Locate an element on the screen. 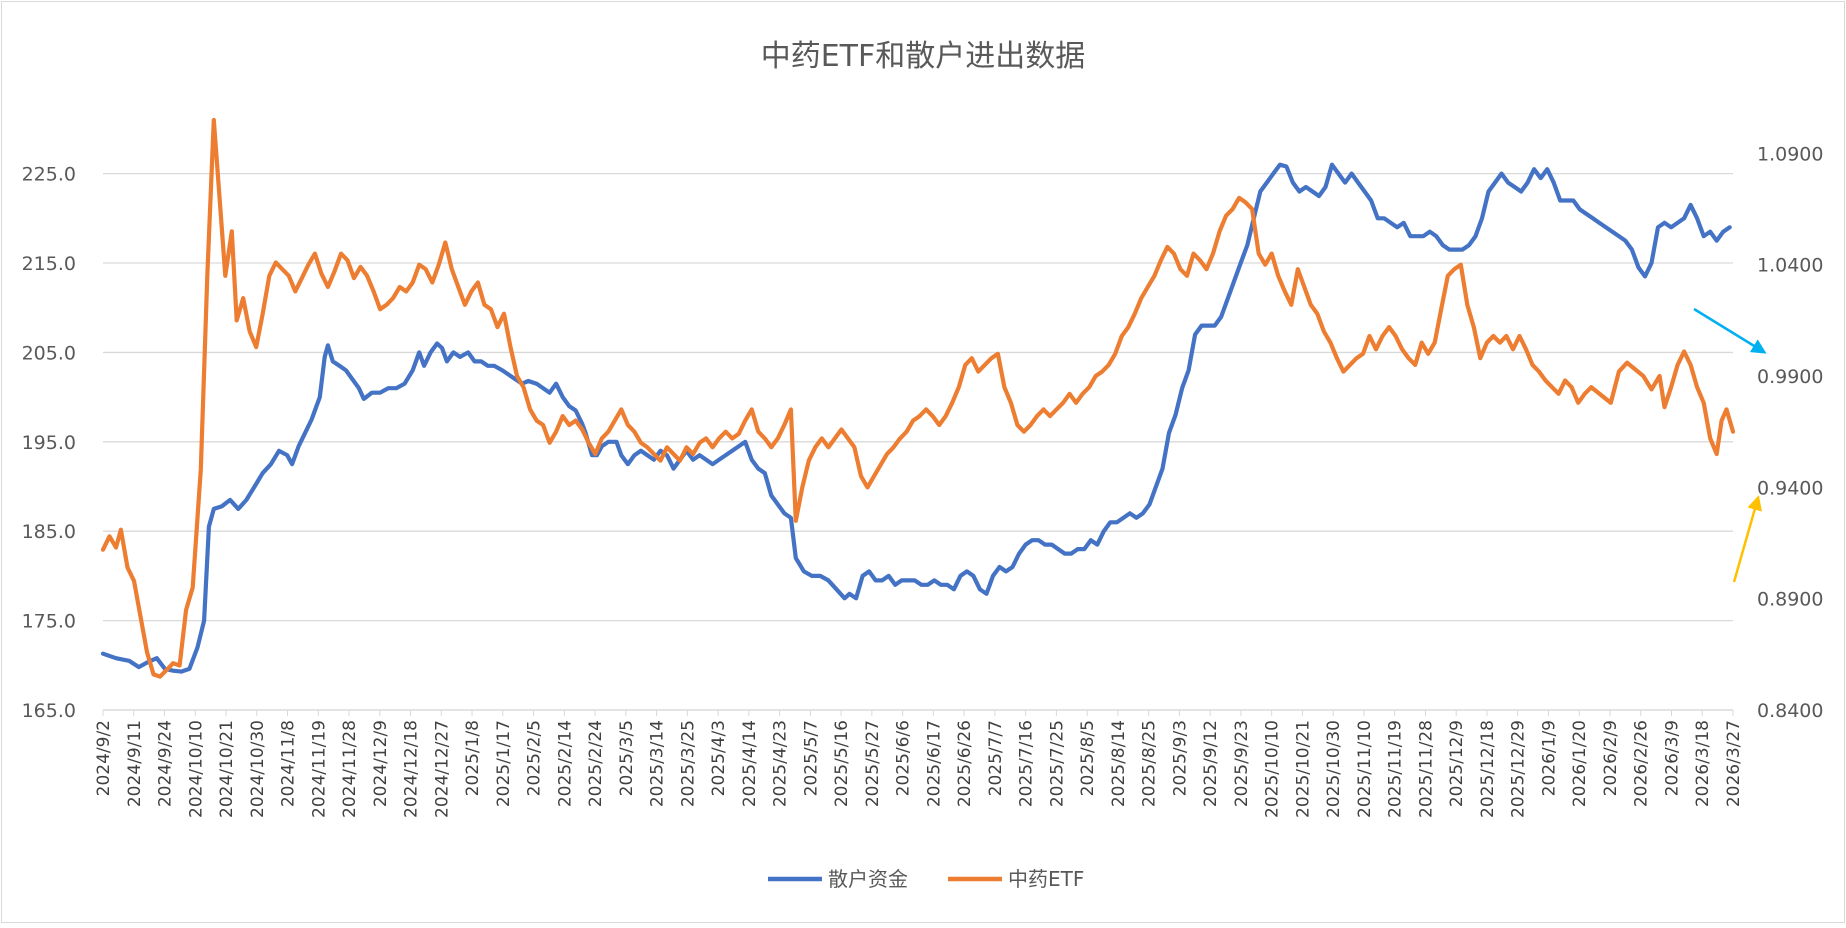 The width and height of the screenshot is (1846, 928). x-tick-label: 2024/9/2 is located at coordinates (104, 758).